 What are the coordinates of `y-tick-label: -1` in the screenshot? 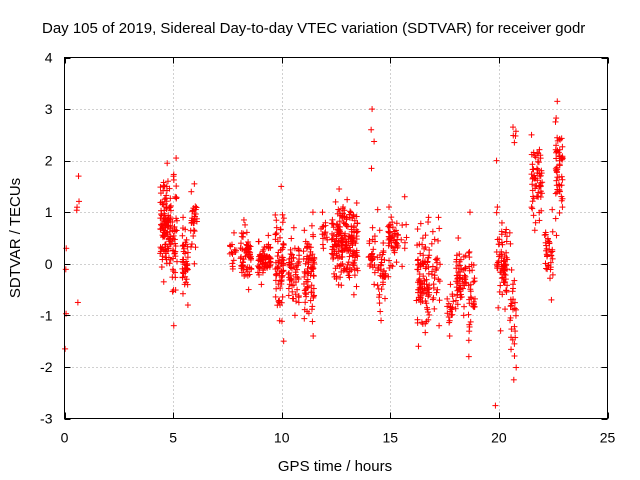 It's located at (46, 315).